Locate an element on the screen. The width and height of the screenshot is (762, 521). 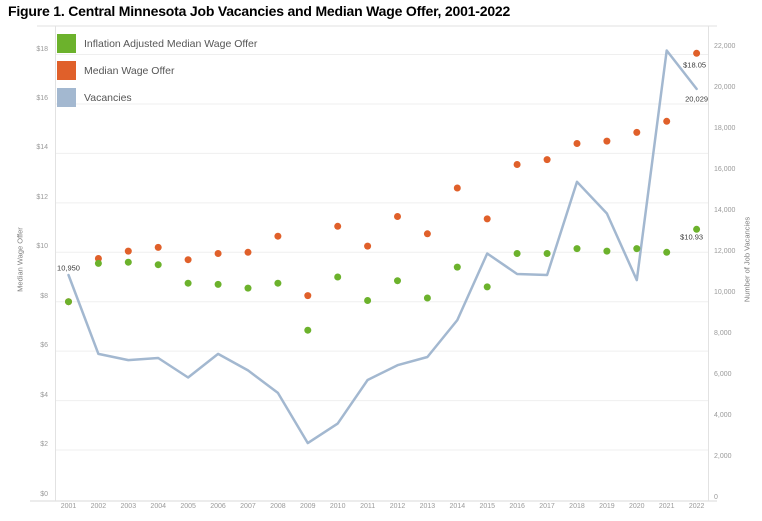
legend-item-1: Median Wage Offer is located at coordinates (157, 70).